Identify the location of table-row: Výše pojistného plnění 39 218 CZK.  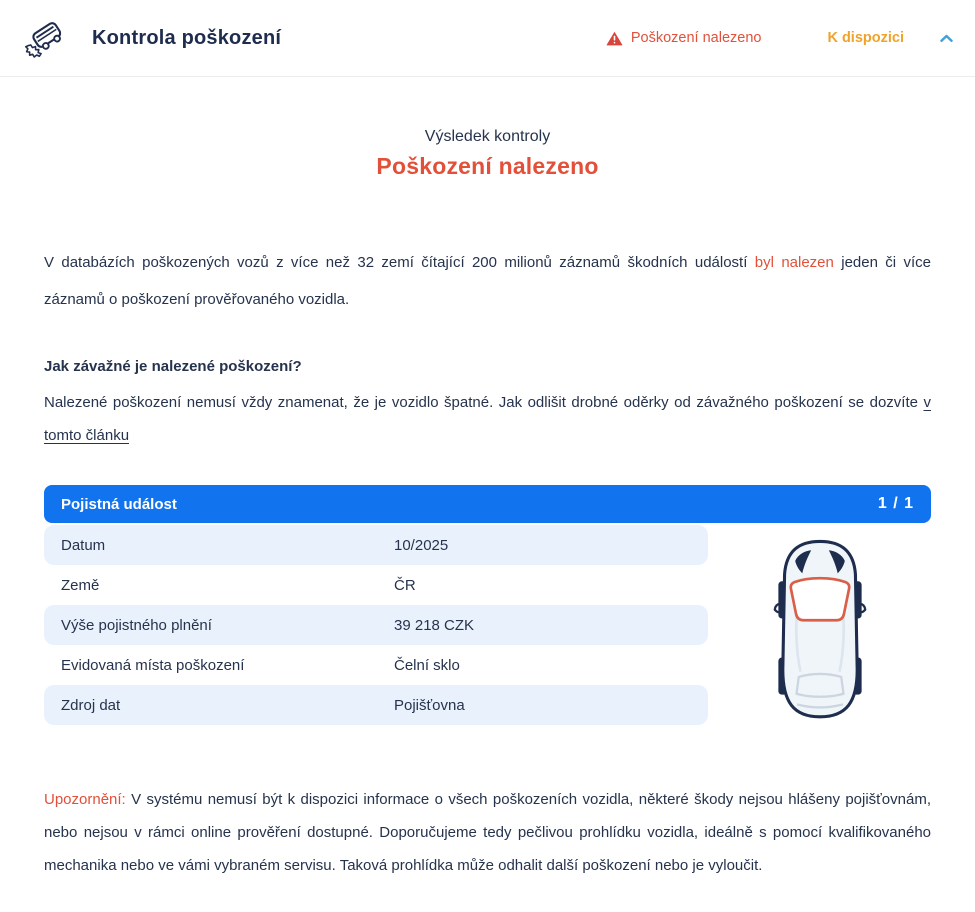
(376, 625).